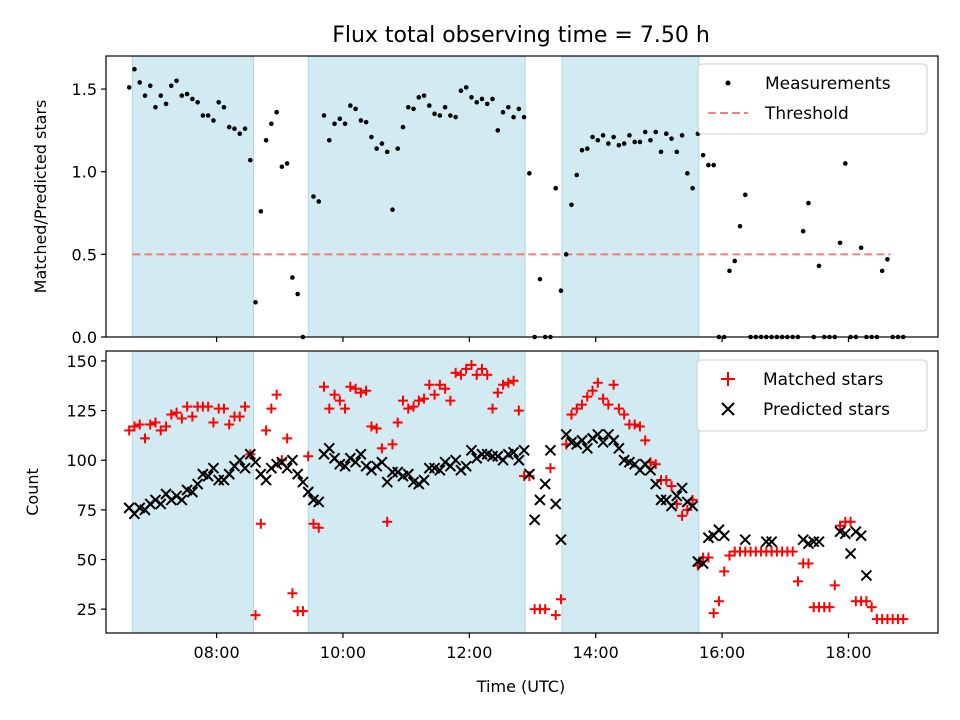 The height and width of the screenshot is (720, 960). What do you see at coordinates (469, 652) in the screenshot?
I see `xtick-label: 12:00` at bounding box center [469, 652].